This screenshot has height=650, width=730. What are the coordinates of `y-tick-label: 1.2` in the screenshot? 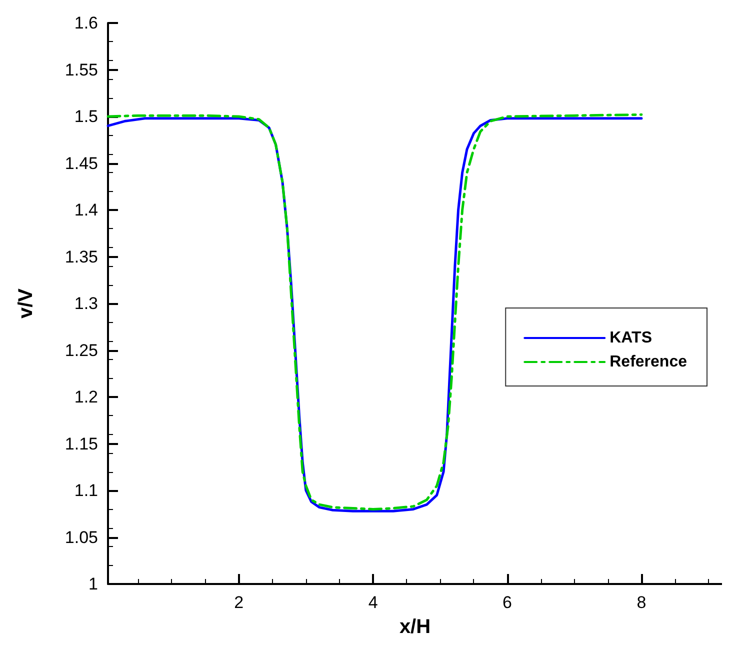 It's located at (86, 397).